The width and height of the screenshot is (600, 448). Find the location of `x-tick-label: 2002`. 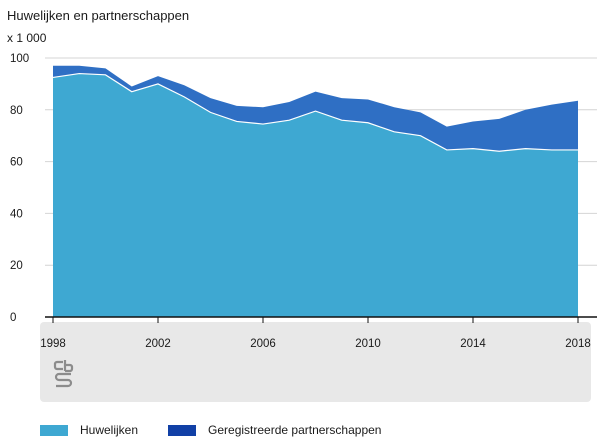

x-tick-label: 2002 is located at coordinates (158, 344).